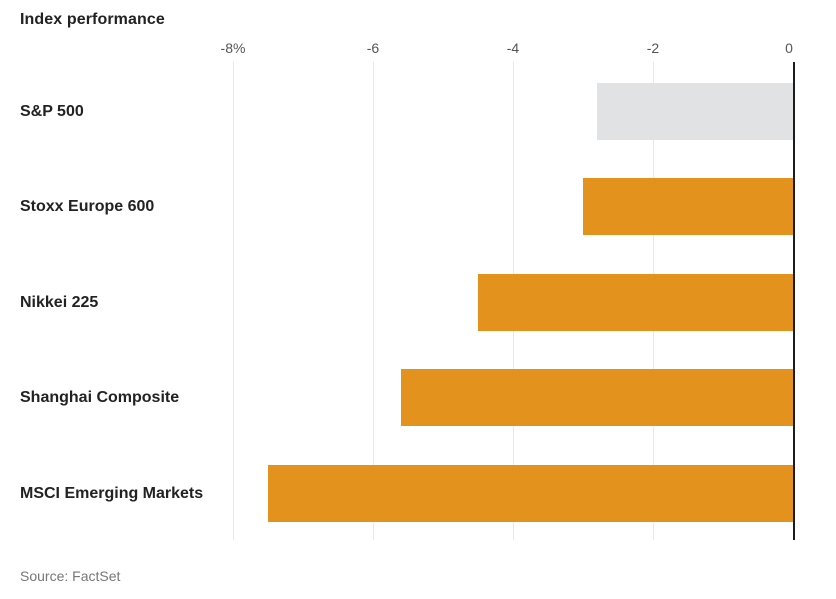 The image size is (836, 599). I want to click on source-note: Source: FactSet, so click(70, 576).